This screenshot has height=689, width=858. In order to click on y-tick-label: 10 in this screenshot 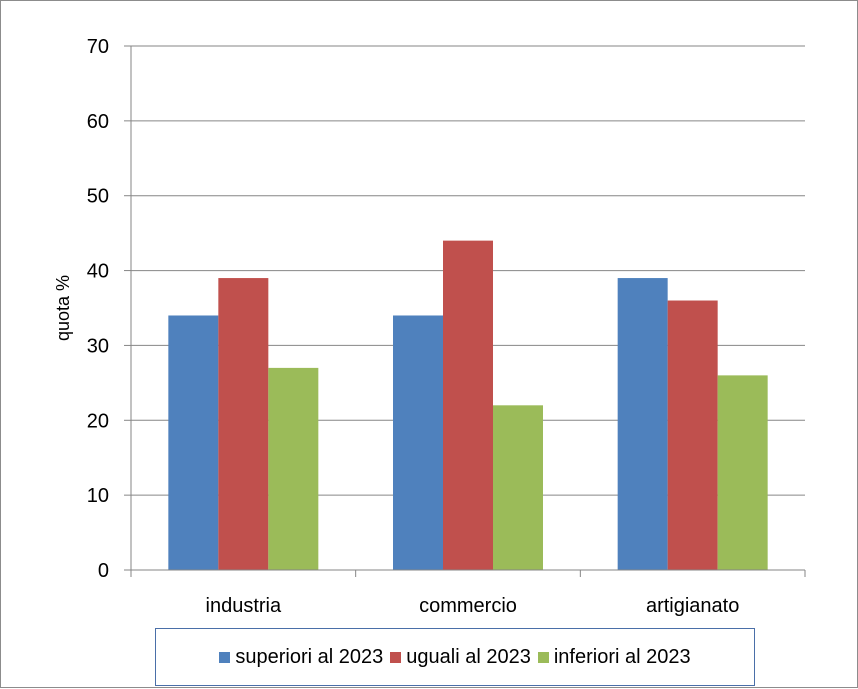, I will do `click(98, 496)`.